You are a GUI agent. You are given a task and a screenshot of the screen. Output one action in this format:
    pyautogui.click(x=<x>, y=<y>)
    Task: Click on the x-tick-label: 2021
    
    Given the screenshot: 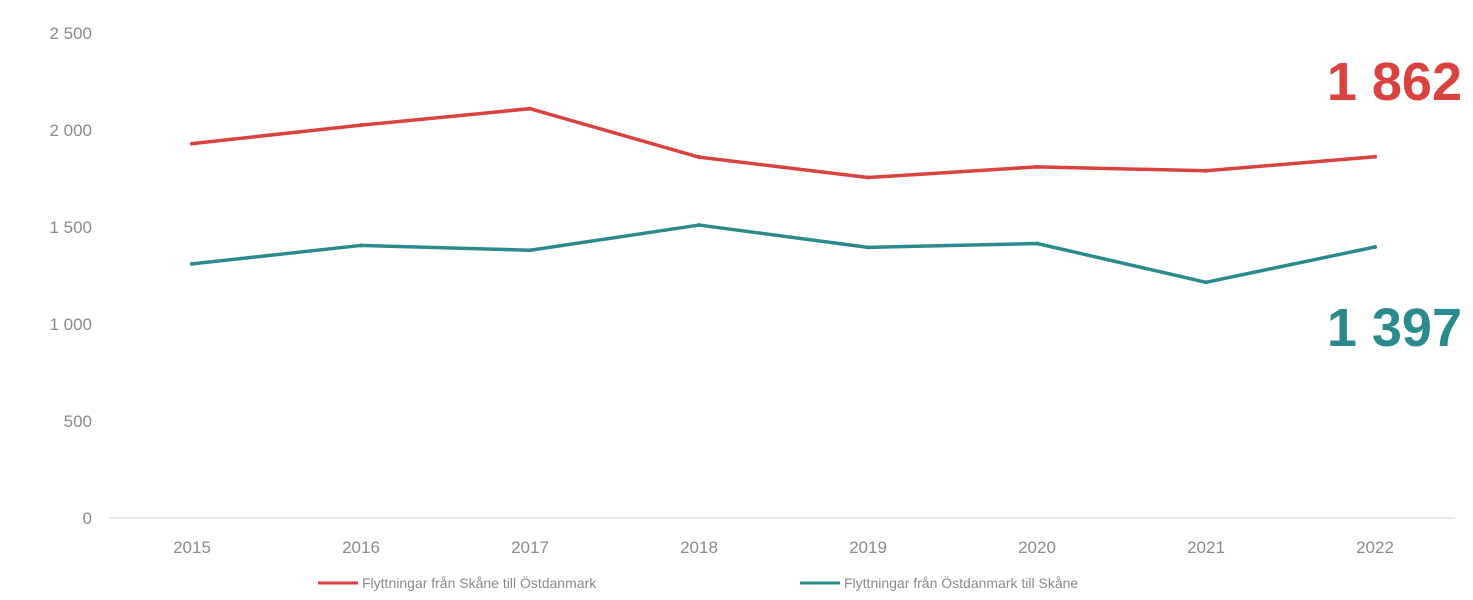 What is the action you would take?
    pyautogui.click(x=1206, y=547)
    